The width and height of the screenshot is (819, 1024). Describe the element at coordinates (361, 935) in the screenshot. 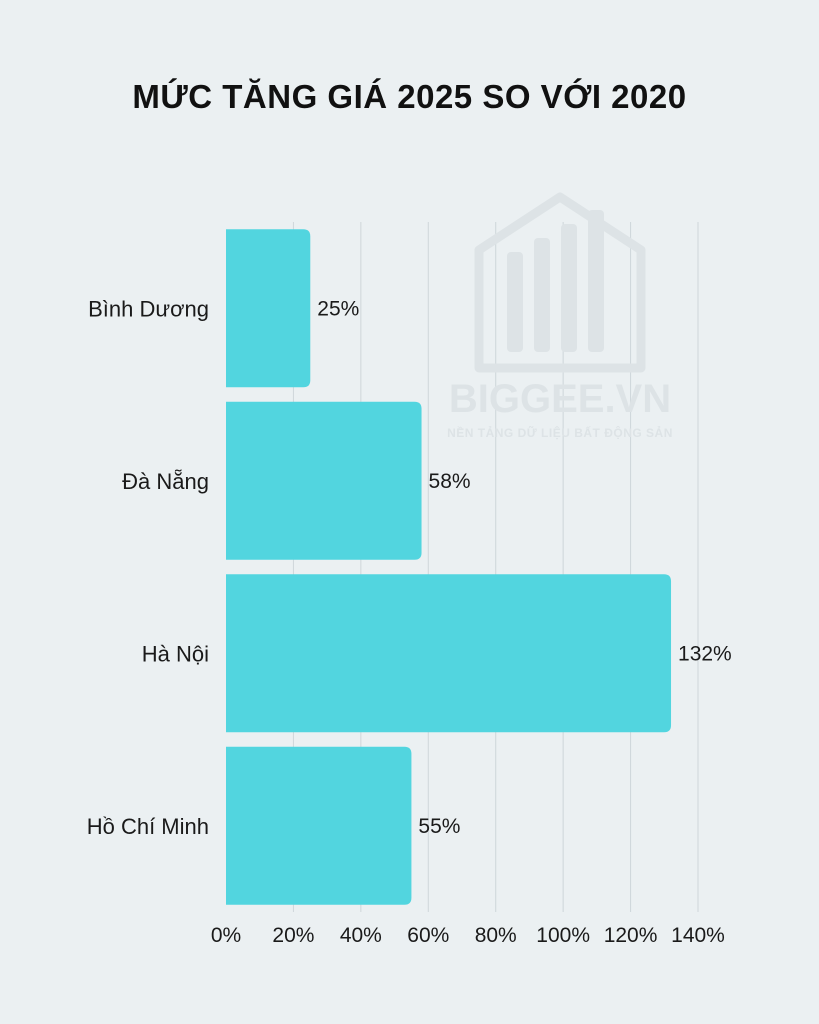

I see `x-tick-label: 40%` at that location.